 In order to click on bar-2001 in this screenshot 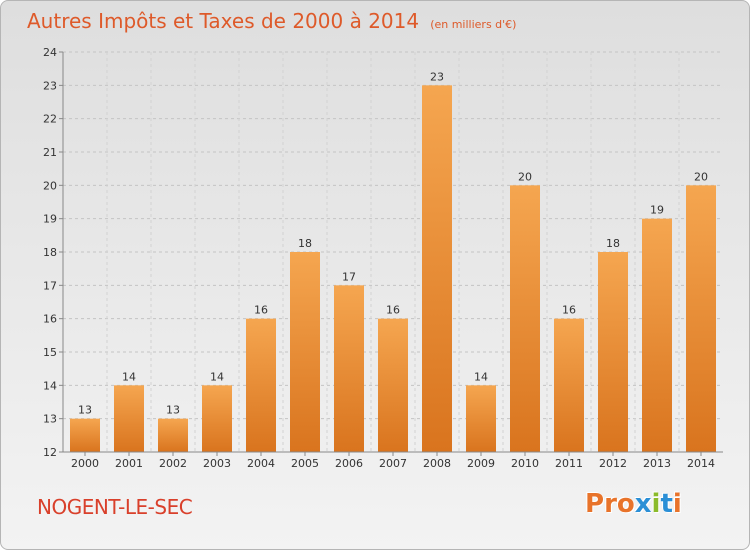, I will do `click(129, 418)`.